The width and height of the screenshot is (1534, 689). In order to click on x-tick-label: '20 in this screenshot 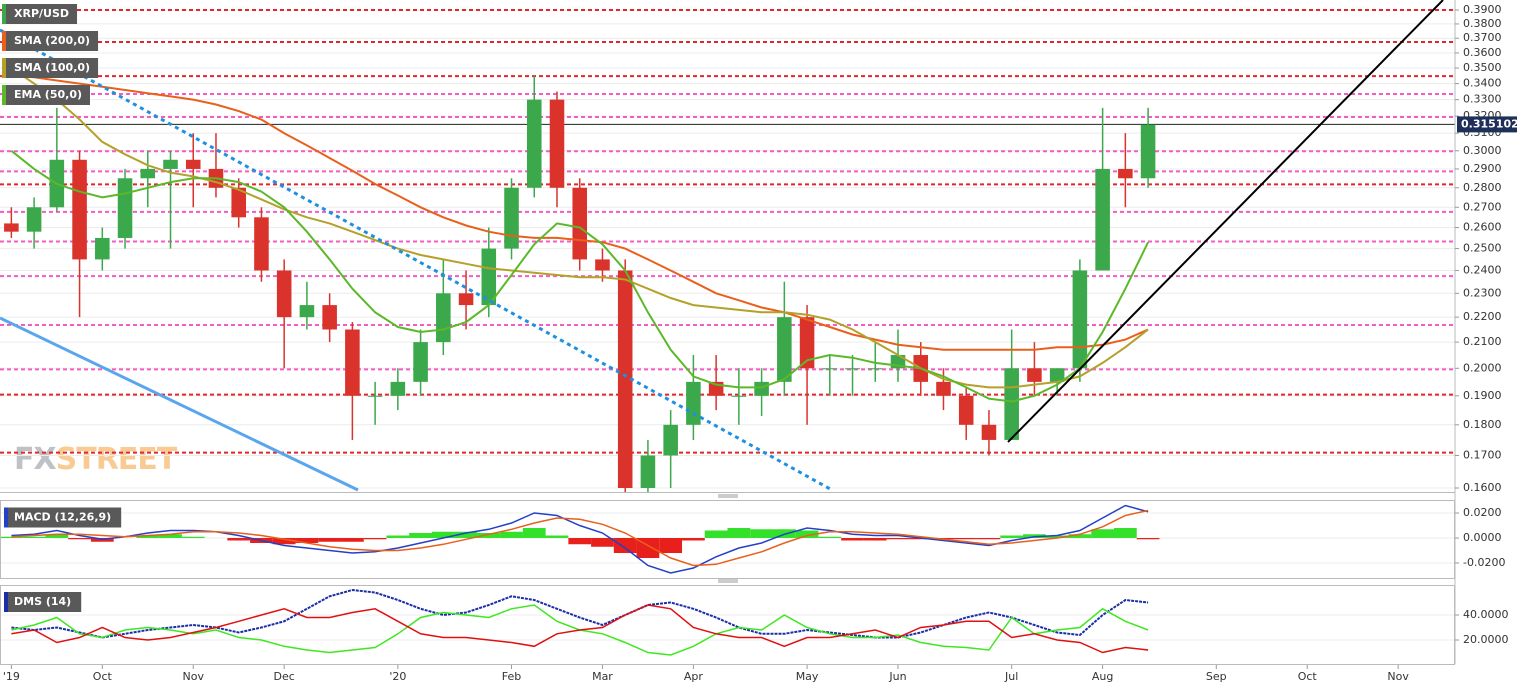, I will do `click(397, 676)`.